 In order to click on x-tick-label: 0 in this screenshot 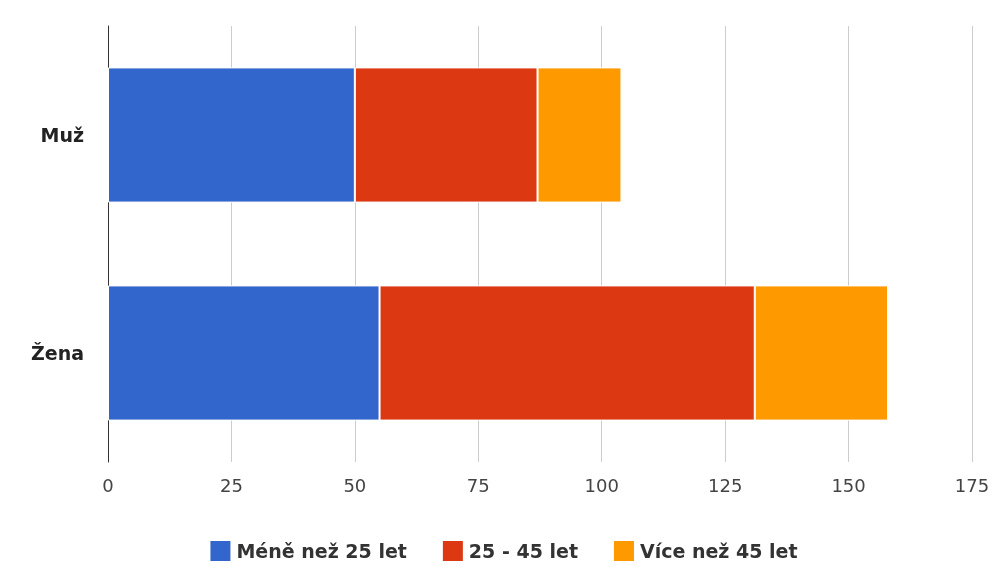, I will do `click(108, 485)`.